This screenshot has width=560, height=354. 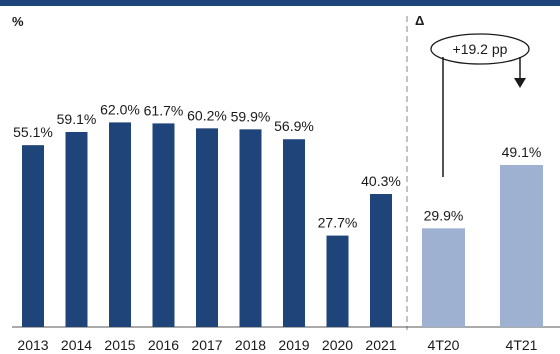 I want to click on annotation-oval, so click(x=480, y=49).